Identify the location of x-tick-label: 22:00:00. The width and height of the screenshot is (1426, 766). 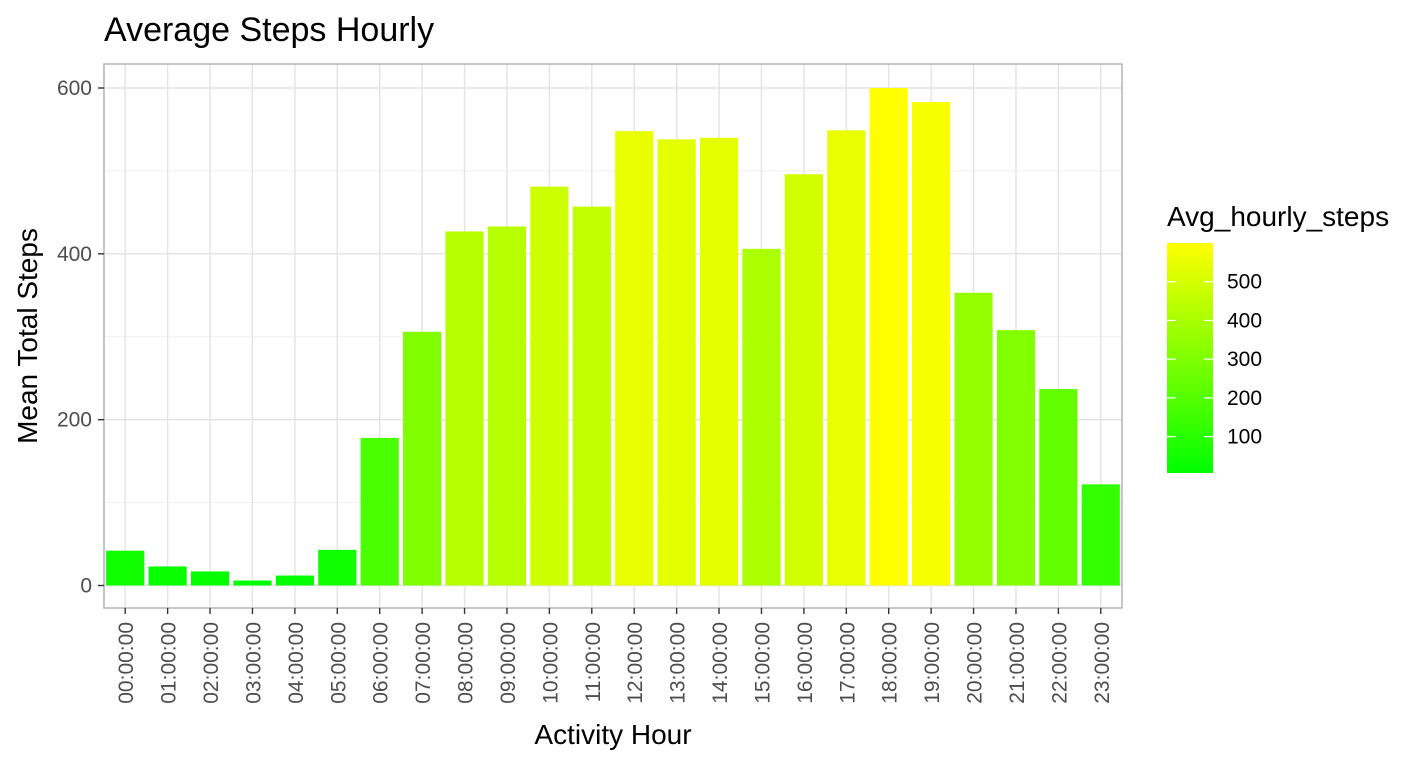
(1059, 663).